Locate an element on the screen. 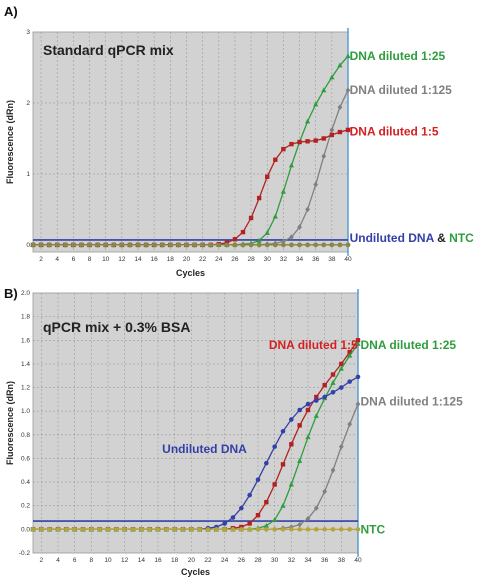 This screenshot has width=483, height=584. annotation-part: Undiluted DNA is located at coordinates (392, 238).